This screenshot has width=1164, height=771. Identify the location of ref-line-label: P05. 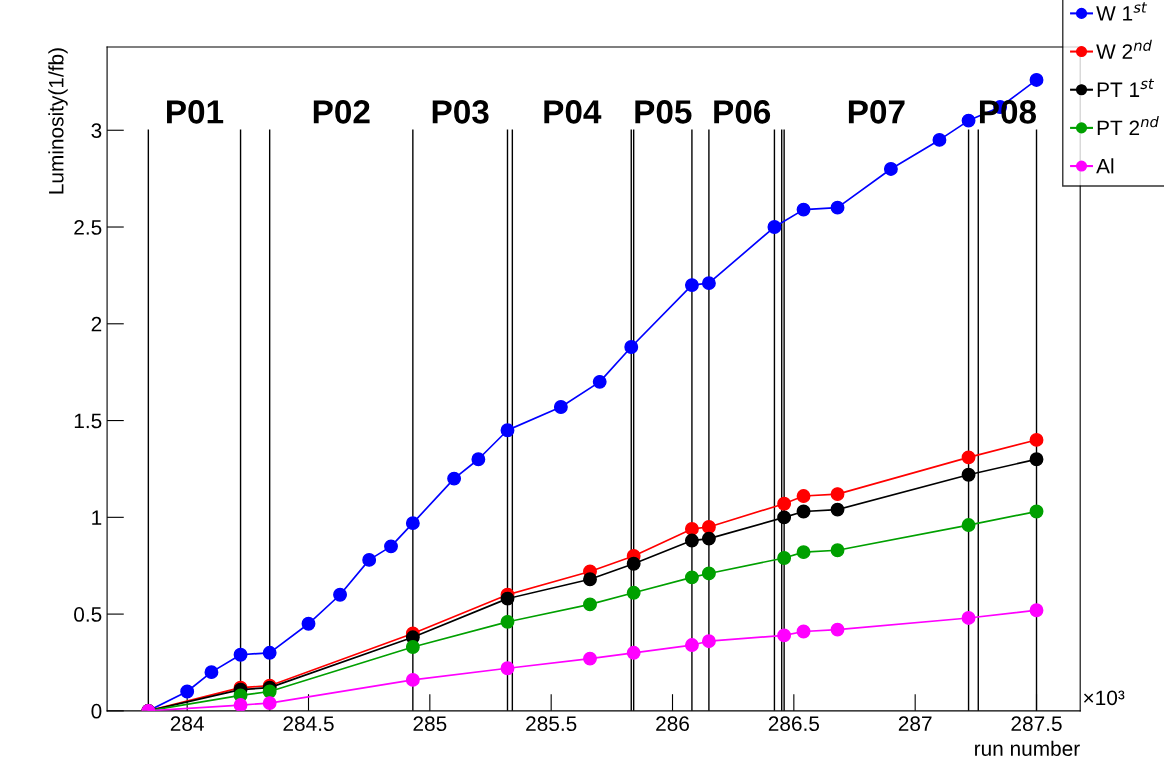
(663, 112).